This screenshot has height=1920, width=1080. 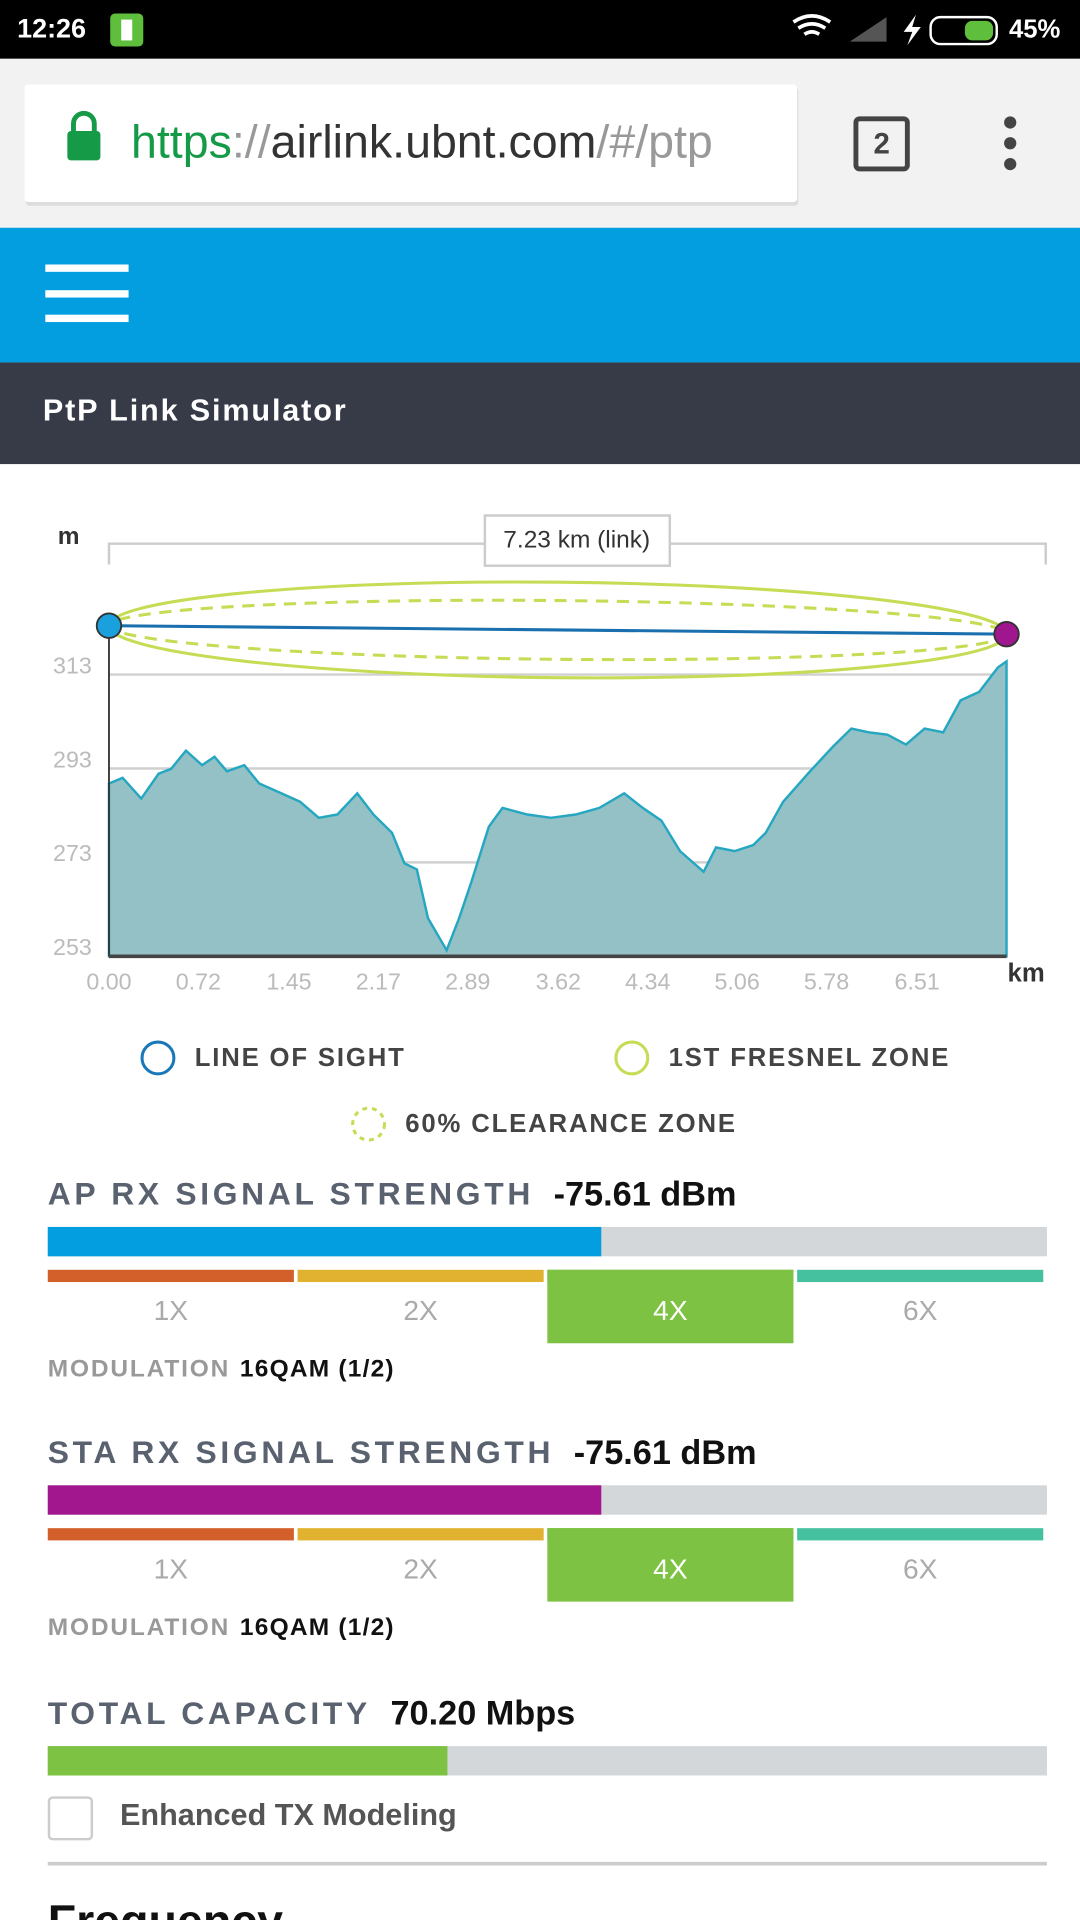 I want to click on wifi-icon, so click(x=812, y=25).